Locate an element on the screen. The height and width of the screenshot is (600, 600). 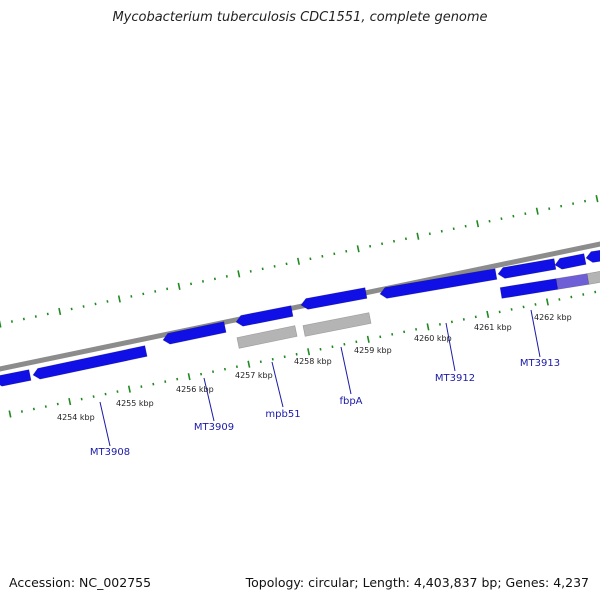
scale-label: 4257 kbp is located at coordinates (254, 375).